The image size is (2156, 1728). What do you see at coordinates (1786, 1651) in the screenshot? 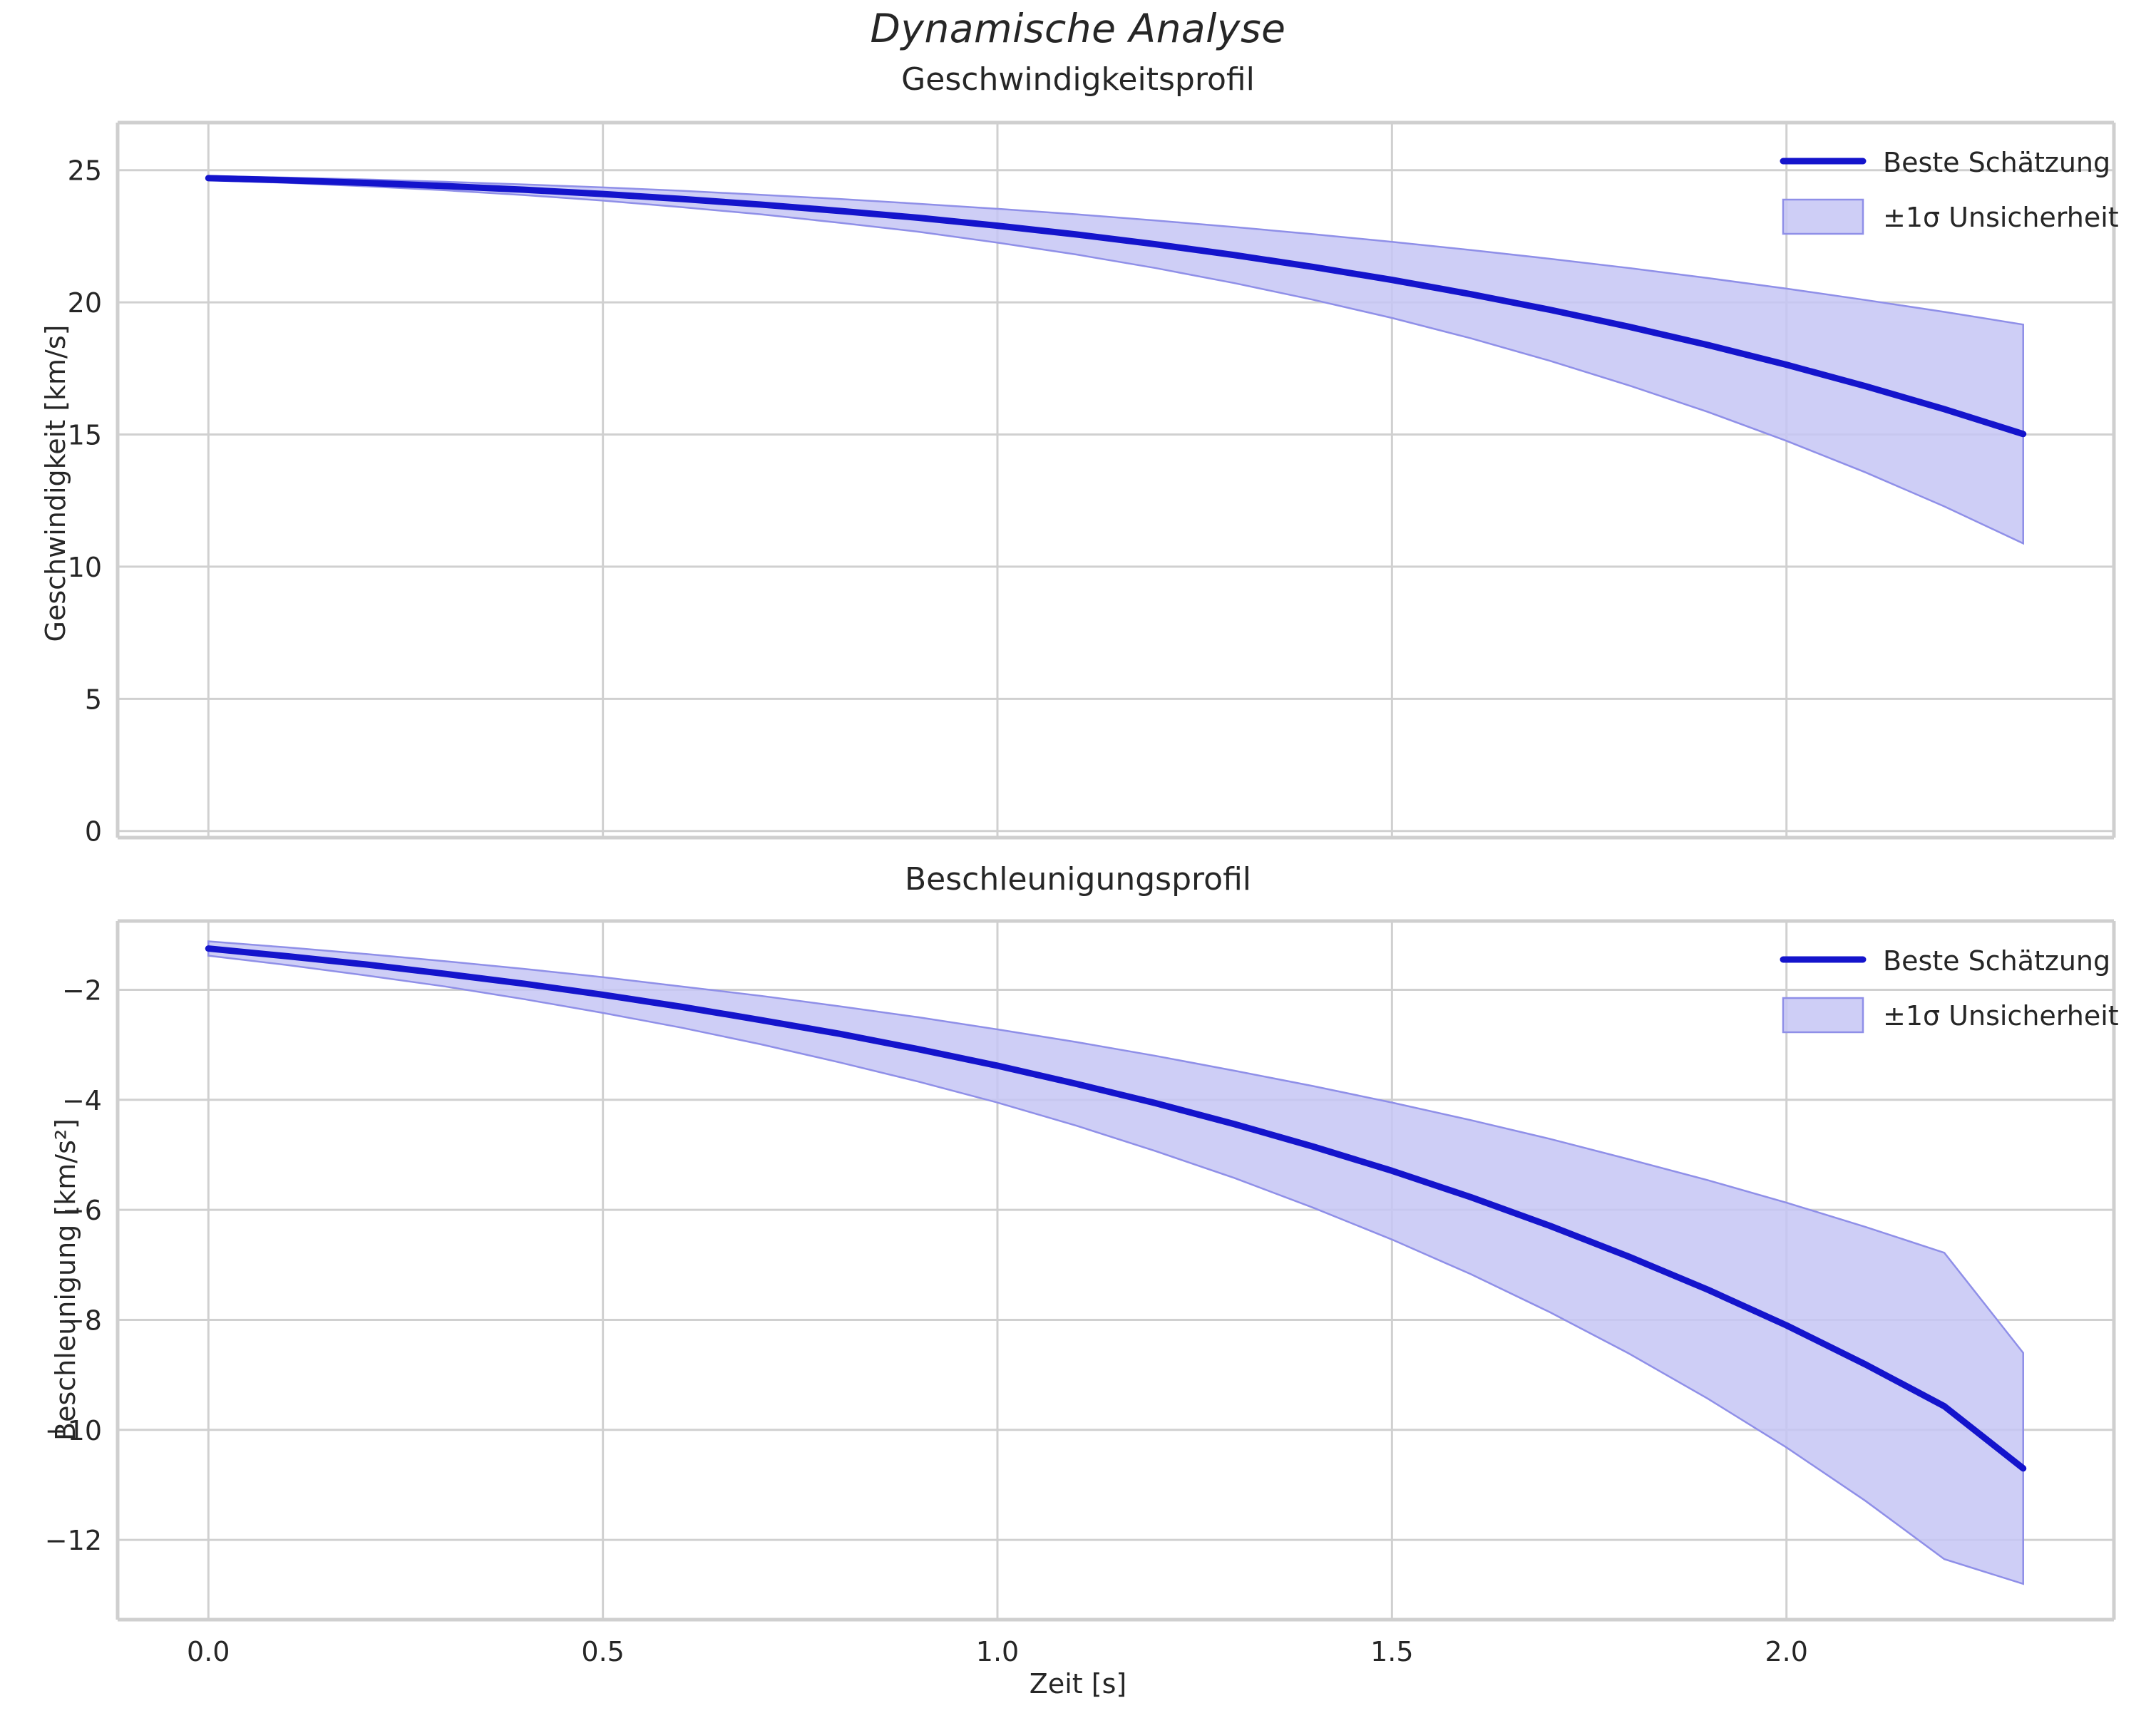
I see `x-tick-label: 2.0` at bounding box center [1786, 1651].